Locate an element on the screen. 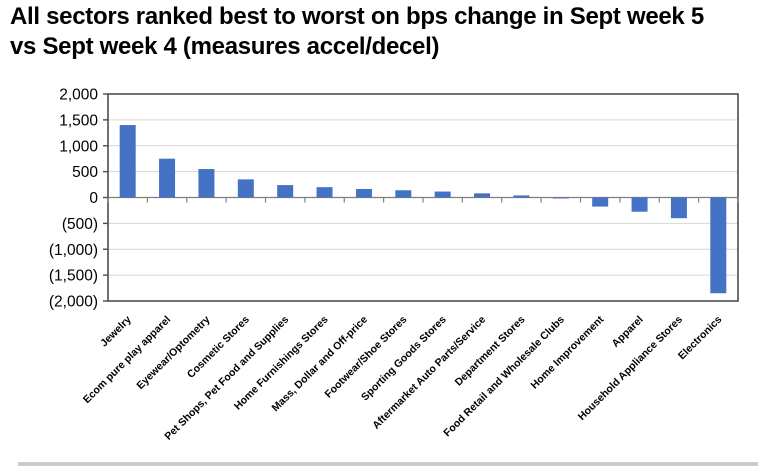 The height and width of the screenshot is (472, 758). x-axis-label: Apparel is located at coordinates (628, 332).